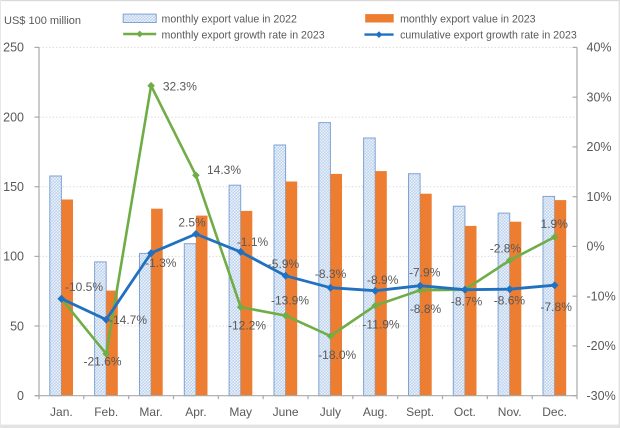 This screenshot has width=620, height=428. I want to click on svg-text: Jan., so click(61, 412).